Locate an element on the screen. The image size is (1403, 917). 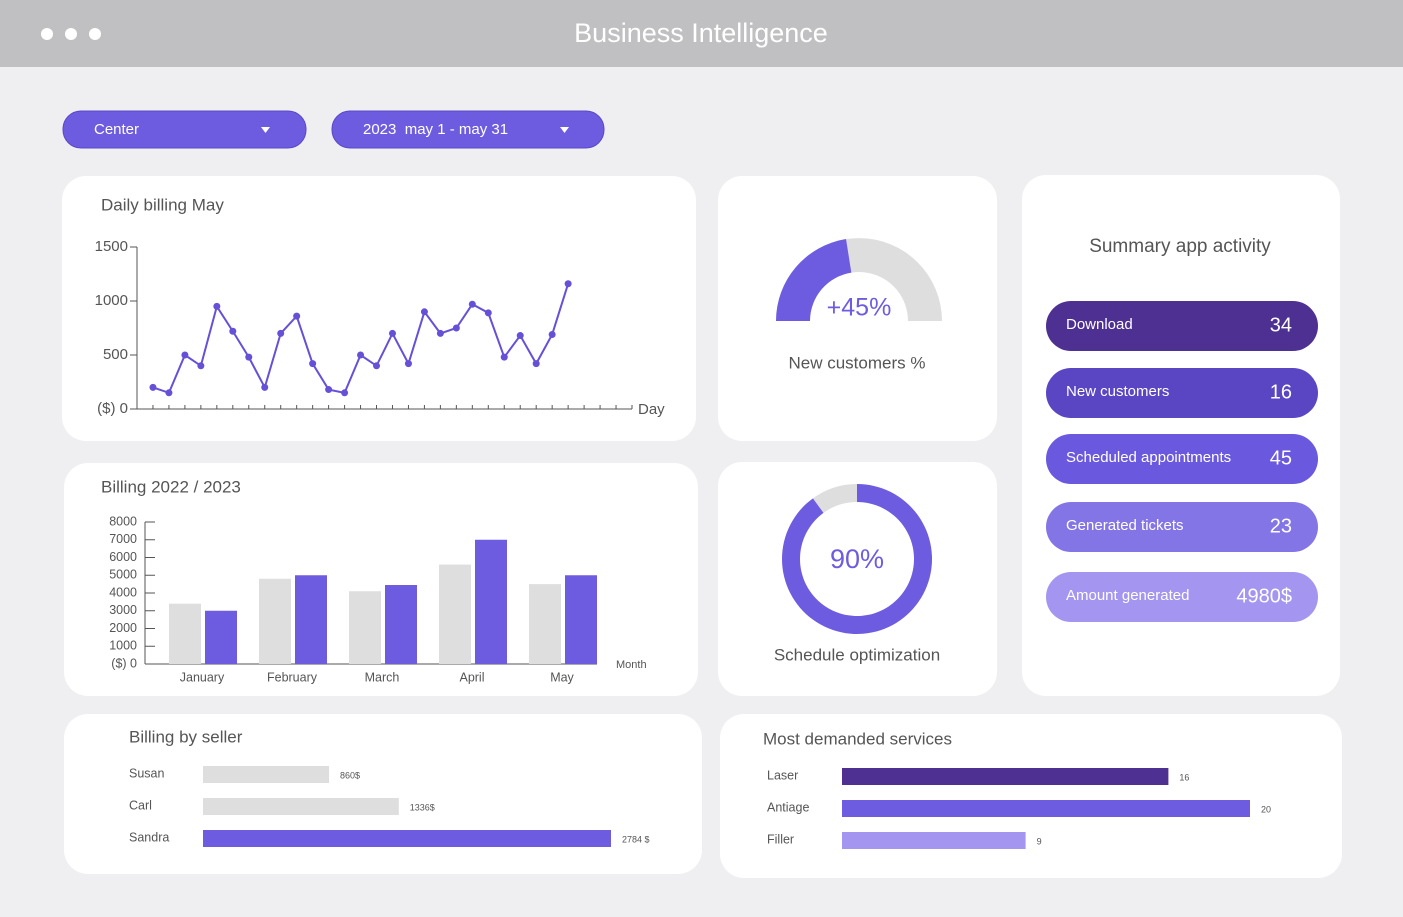
summary-label: Scheduled appointments is located at coordinates (1148, 457).